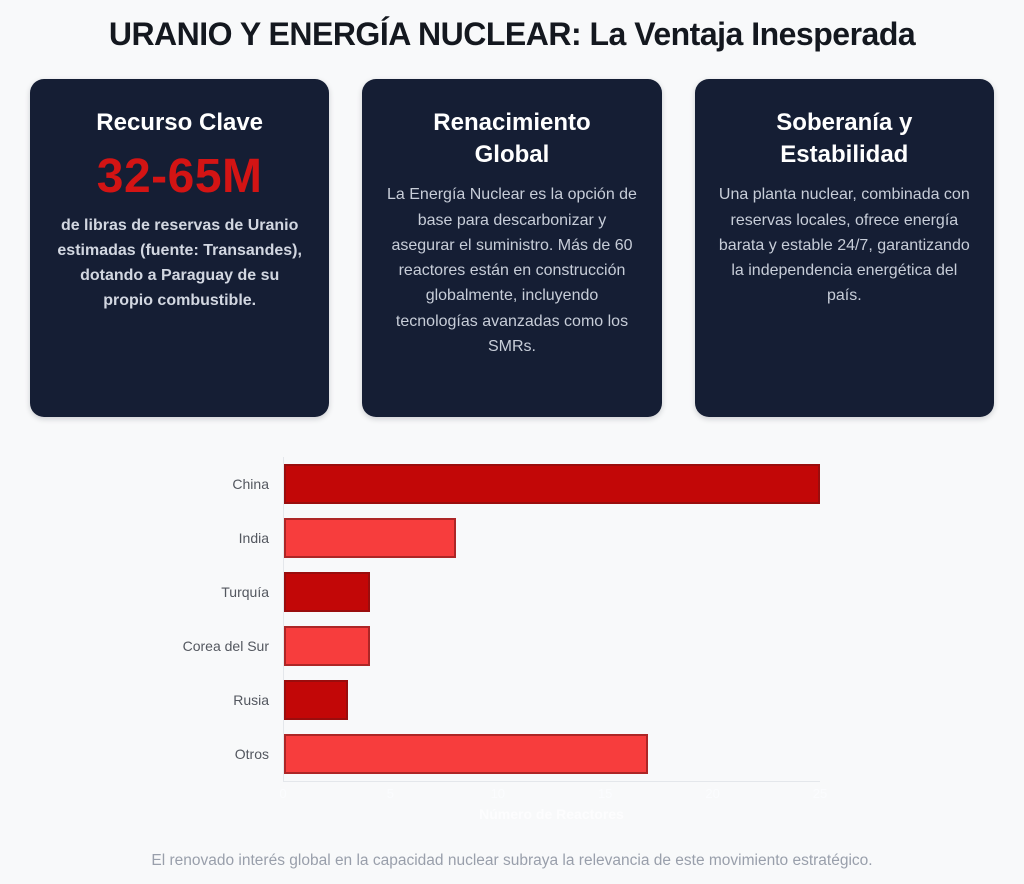  I want to click on chart-category-label: Corea del Sur, so click(225, 646).